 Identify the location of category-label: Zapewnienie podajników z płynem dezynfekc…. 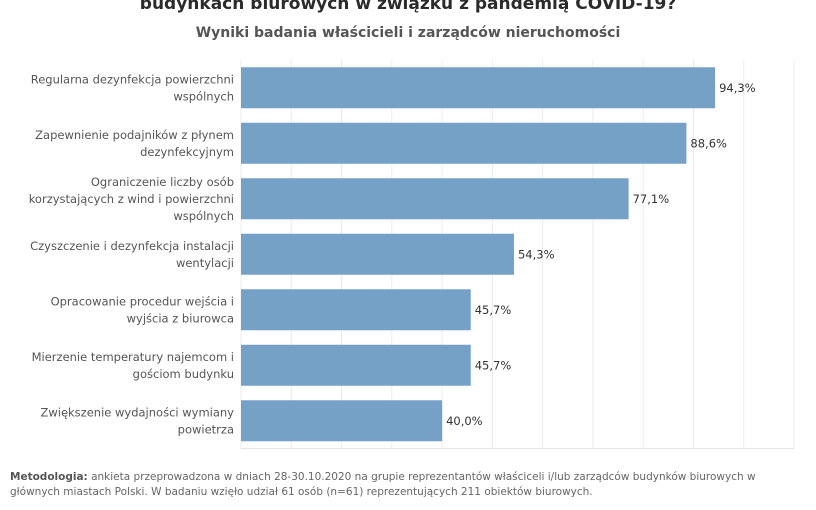
(134, 143).